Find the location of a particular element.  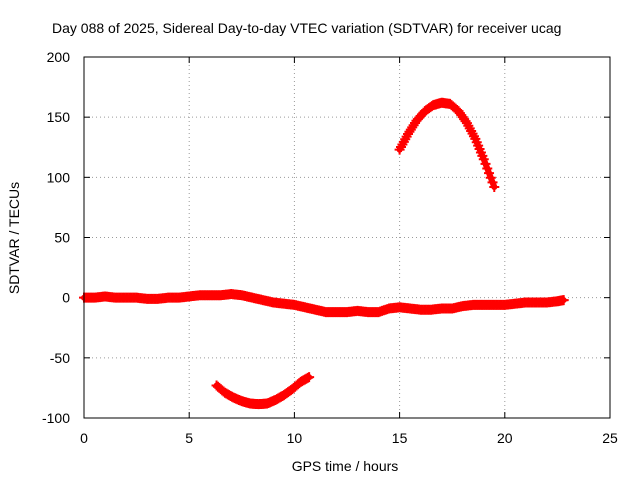

y-tick-label: -50 is located at coordinates (60, 358).